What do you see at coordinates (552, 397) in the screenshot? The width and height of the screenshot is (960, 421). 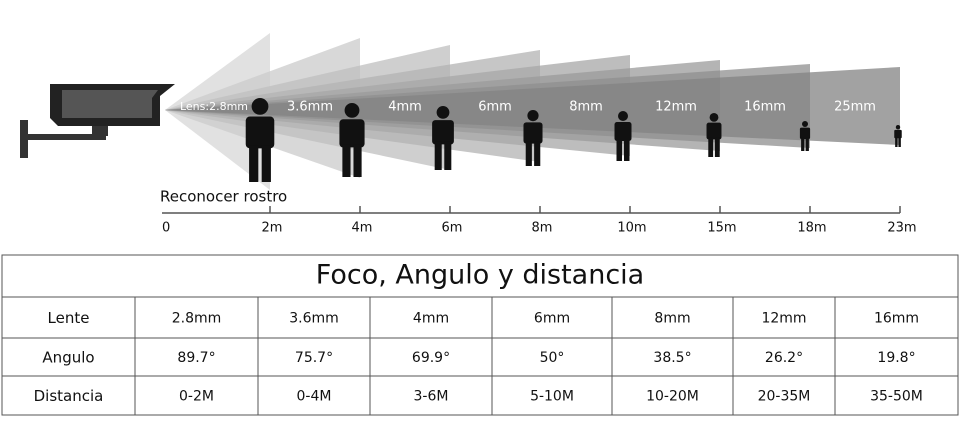 I see `table-cell: 5-10M` at bounding box center [552, 397].